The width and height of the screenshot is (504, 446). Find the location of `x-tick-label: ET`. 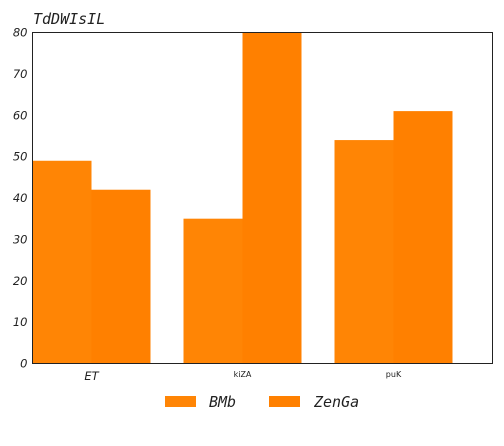

x-tick-label: ET is located at coordinates (91, 376).